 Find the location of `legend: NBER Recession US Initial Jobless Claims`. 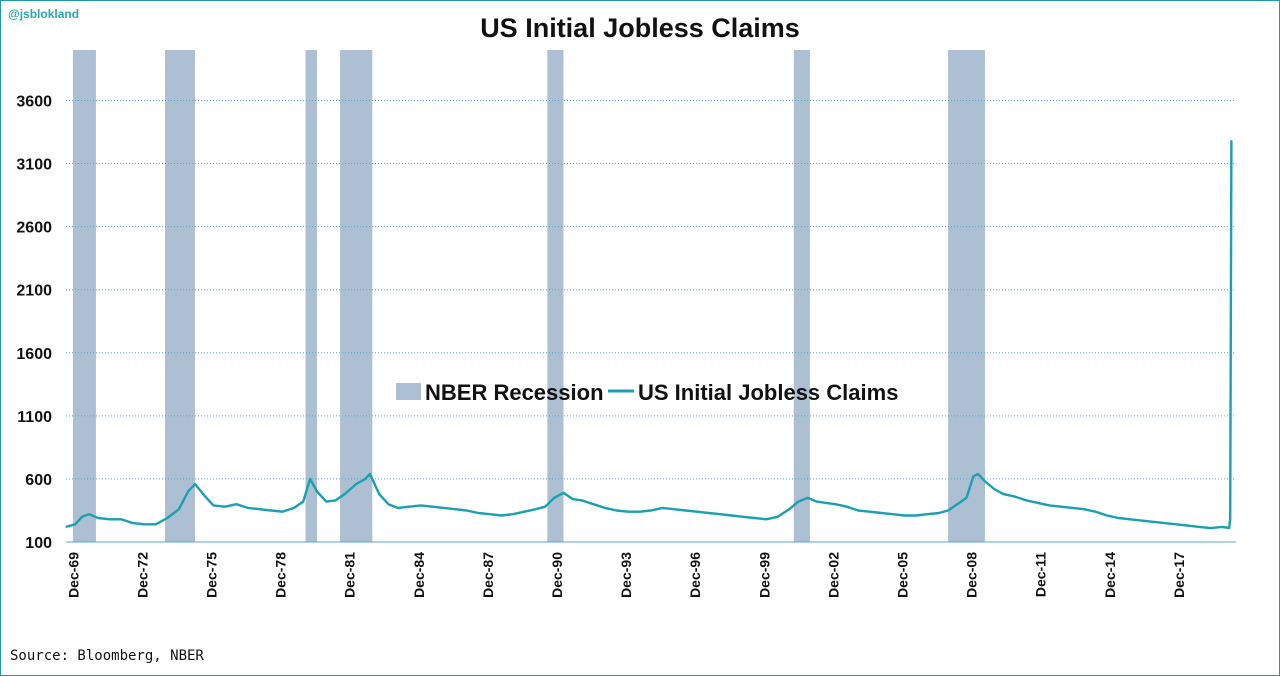

legend: NBER Recession US Initial Jobless Claims is located at coordinates (647, 392).